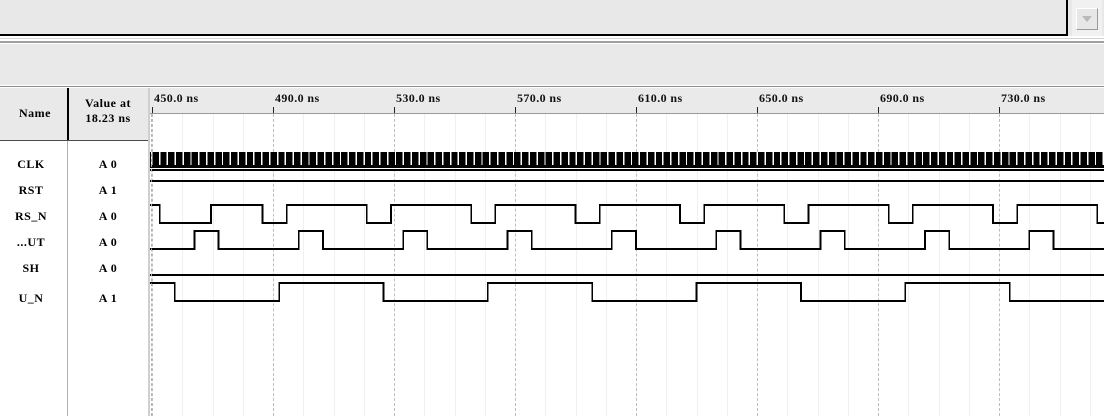 Image resolution: width=1104 pixels, height=416 pixels. What do you see at coordinates (552, 38) in the screenshot?
I see `divider-light` at bounding box center [552, 38].